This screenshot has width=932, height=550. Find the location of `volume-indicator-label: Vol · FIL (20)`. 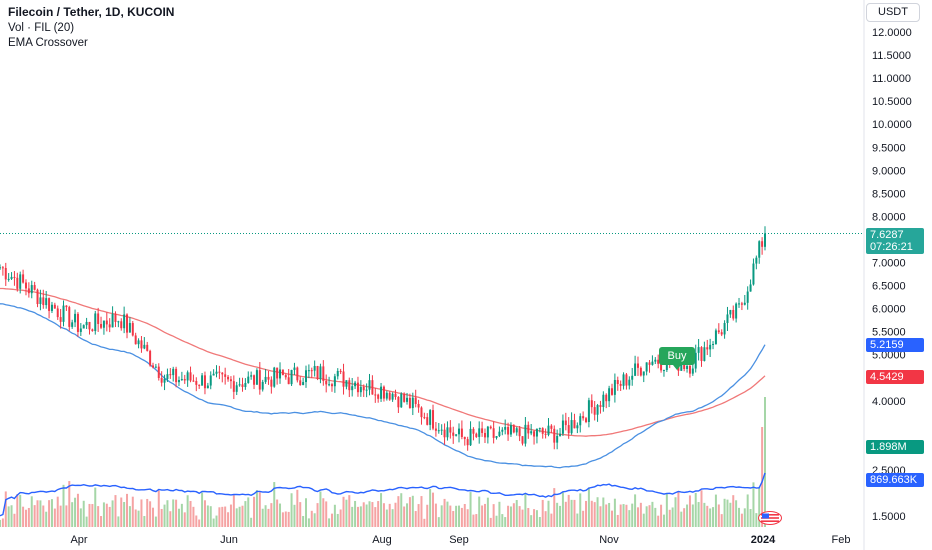

volume-indicator-label: Vol · FIL (20) is located at coordinates (41, 27).